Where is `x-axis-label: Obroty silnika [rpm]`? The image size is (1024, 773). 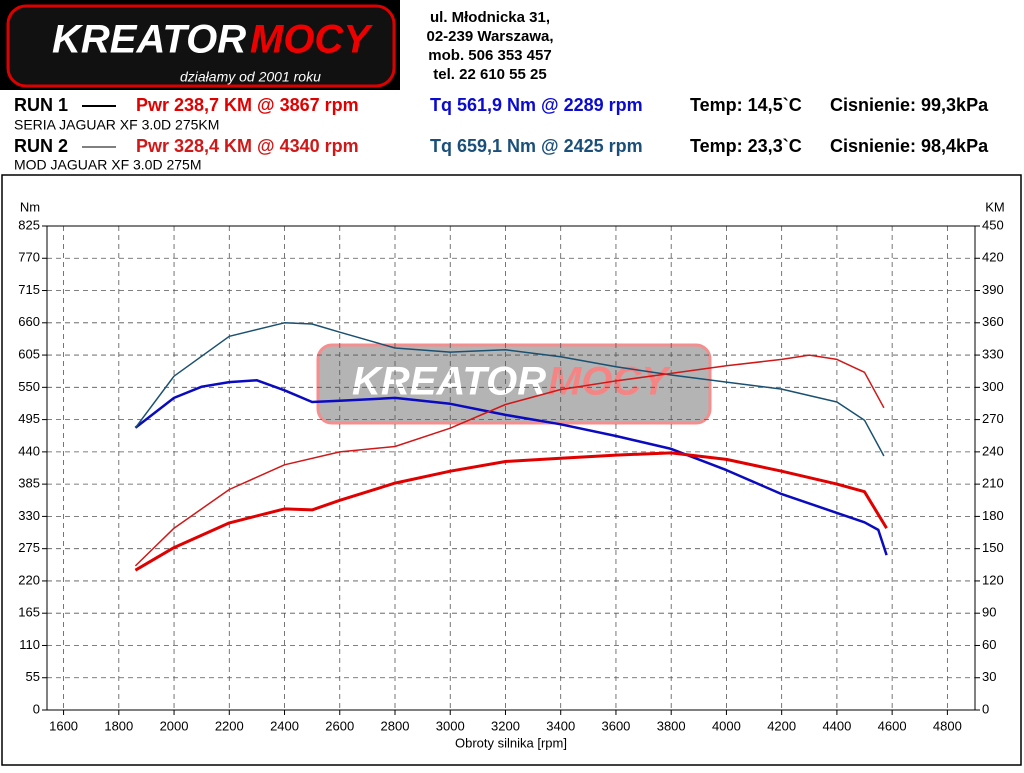 x-axis-label: Obroty silnika [rpm] is located at coordinates (511, 742).